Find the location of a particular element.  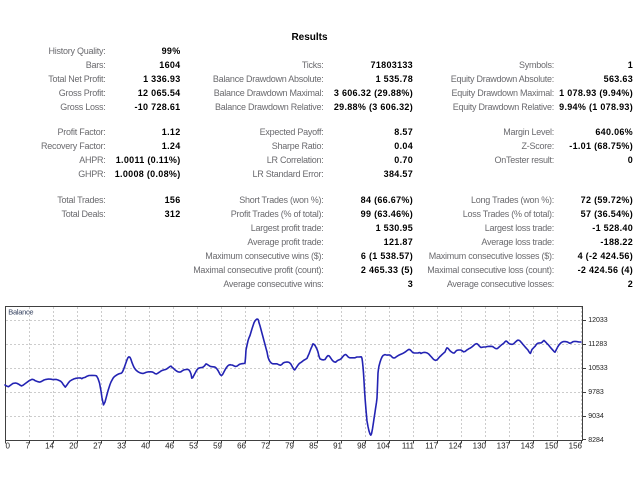

svg-text: 150 is located at coordinates (552, 446).